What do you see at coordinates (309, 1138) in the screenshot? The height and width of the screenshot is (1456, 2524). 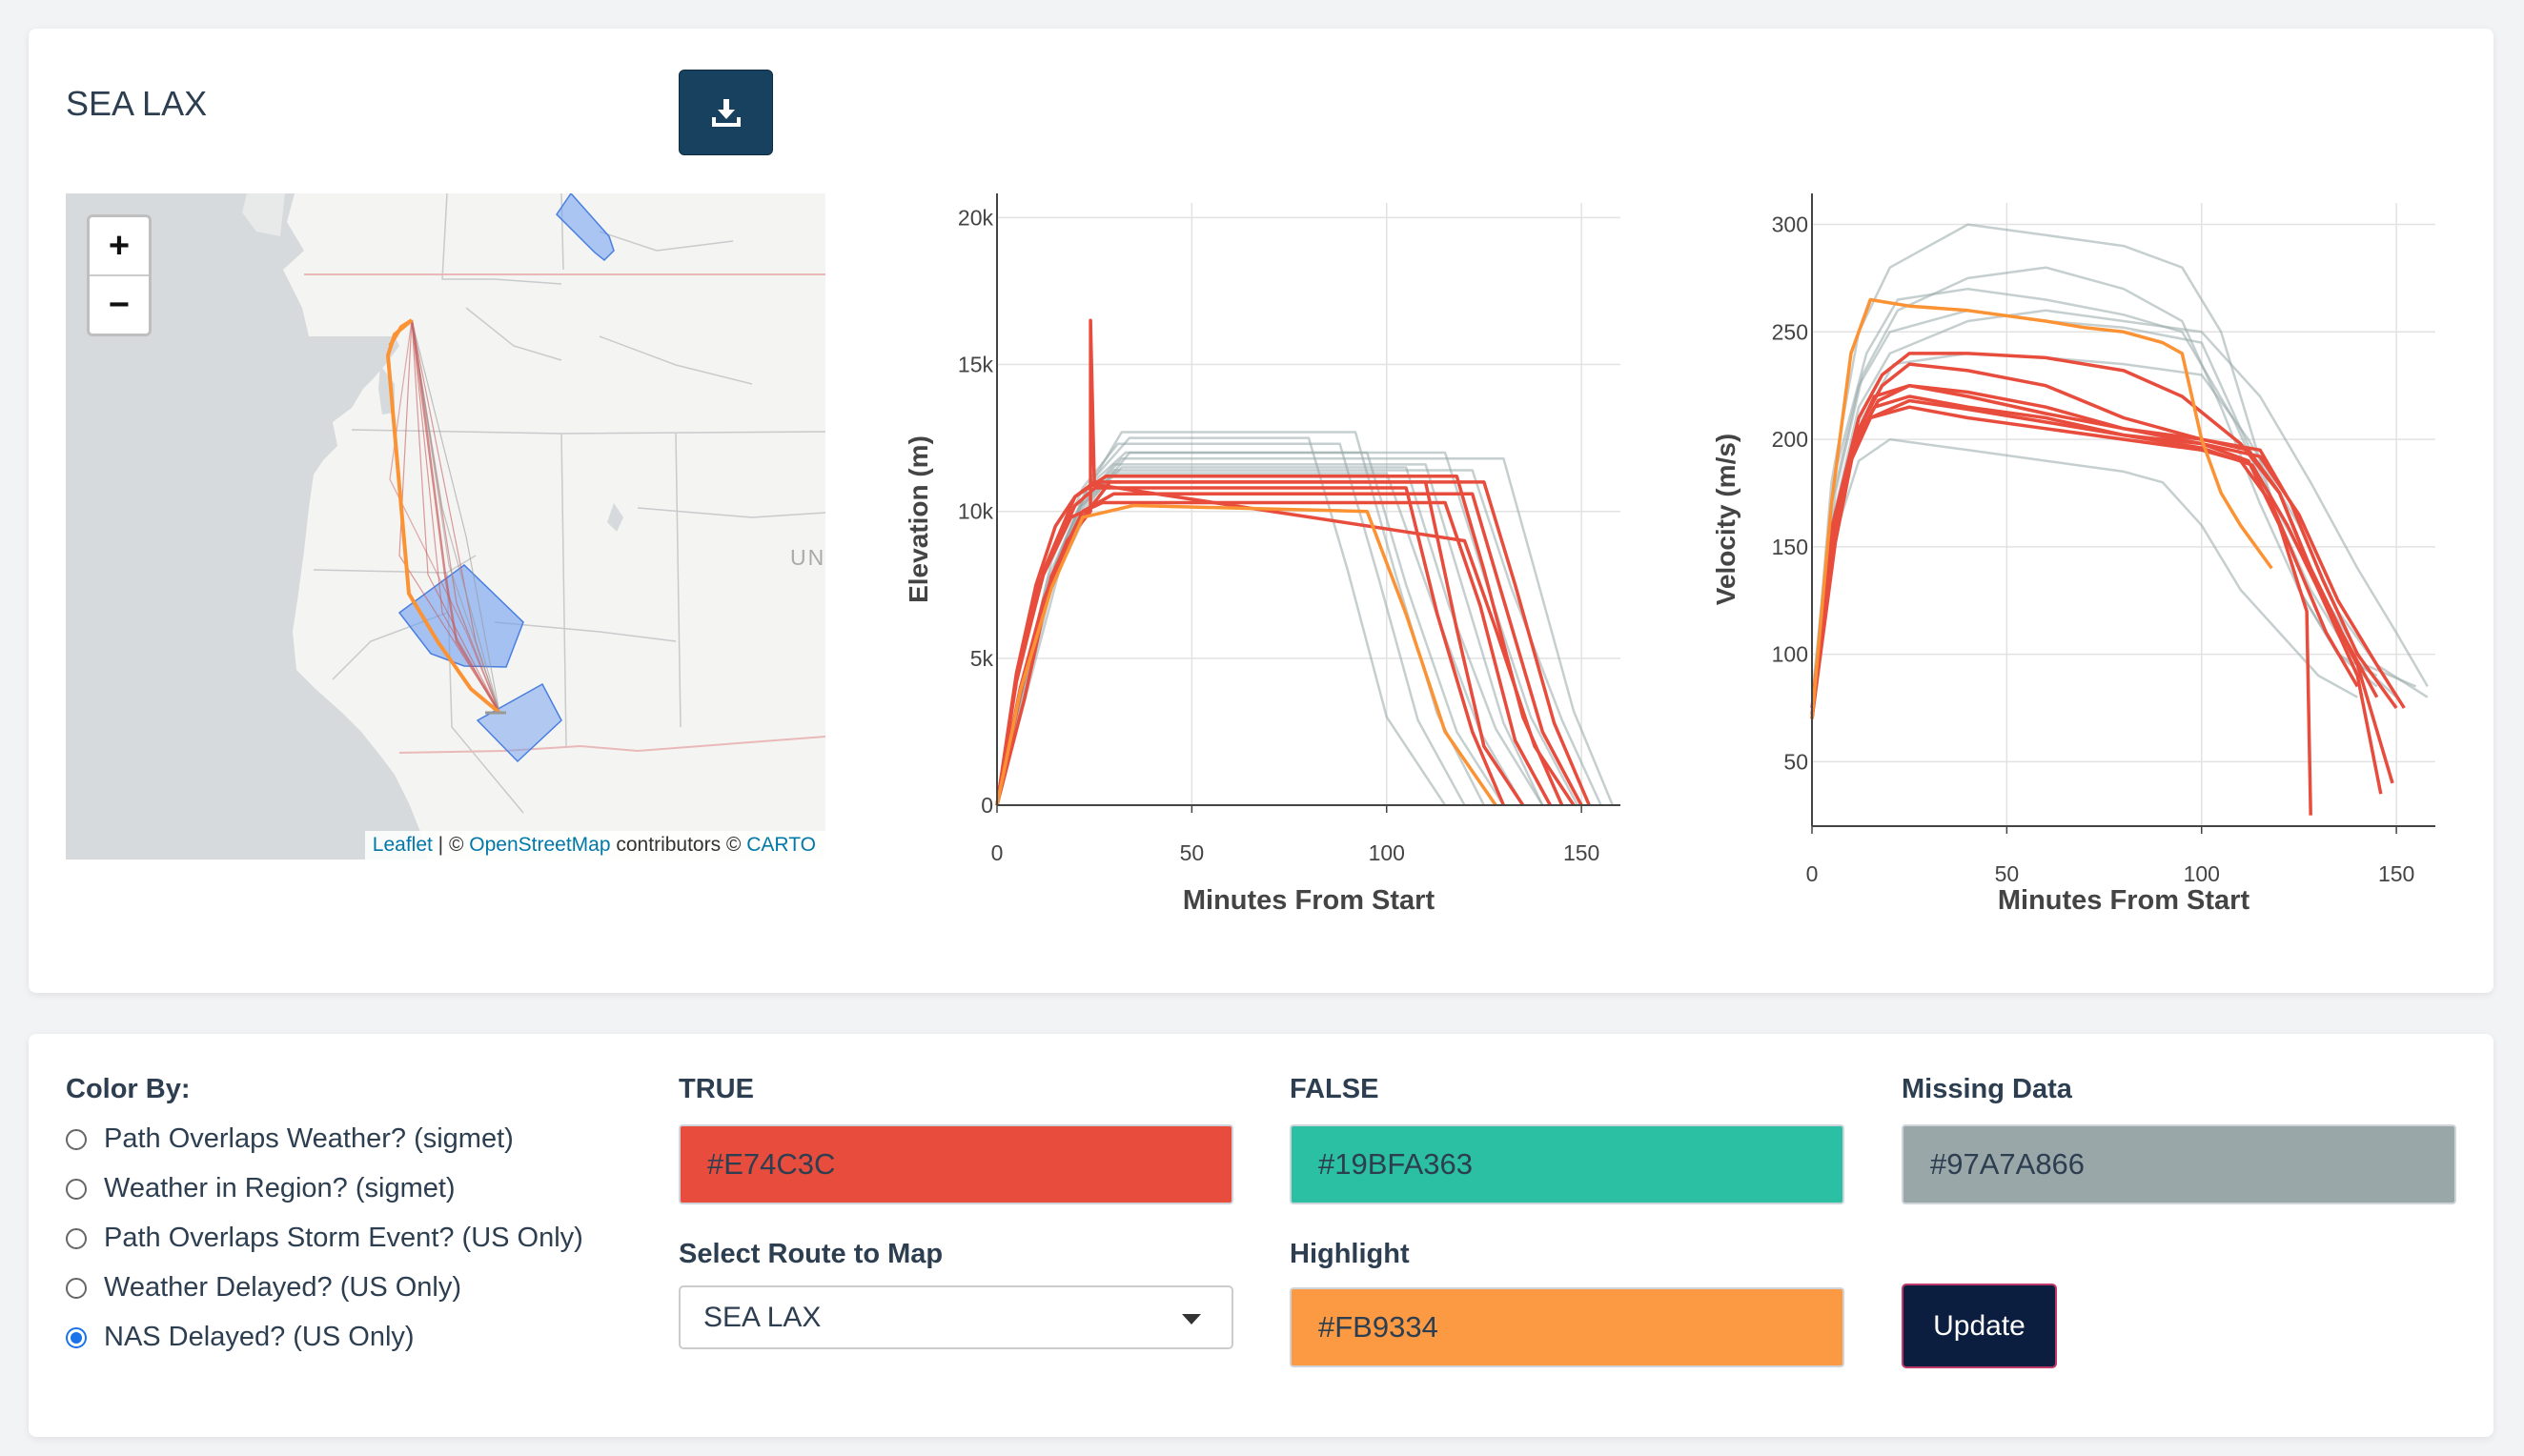 I see `radio-label: Path Overlaps Weather? (sigmet)` at bounding box center [309, 1138].